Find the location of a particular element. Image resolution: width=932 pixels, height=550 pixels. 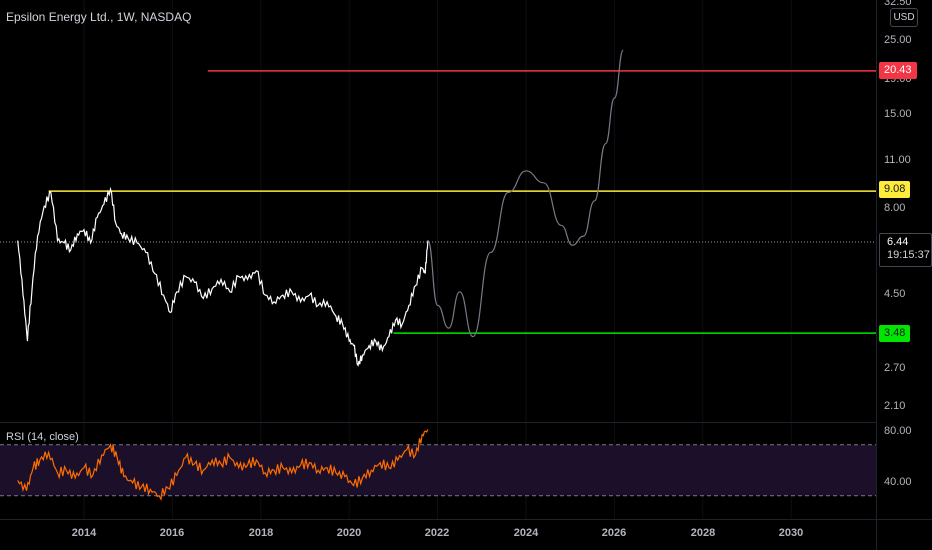

last-price-label: 6.44 19:15:37 is located at coordinates (905, 250).